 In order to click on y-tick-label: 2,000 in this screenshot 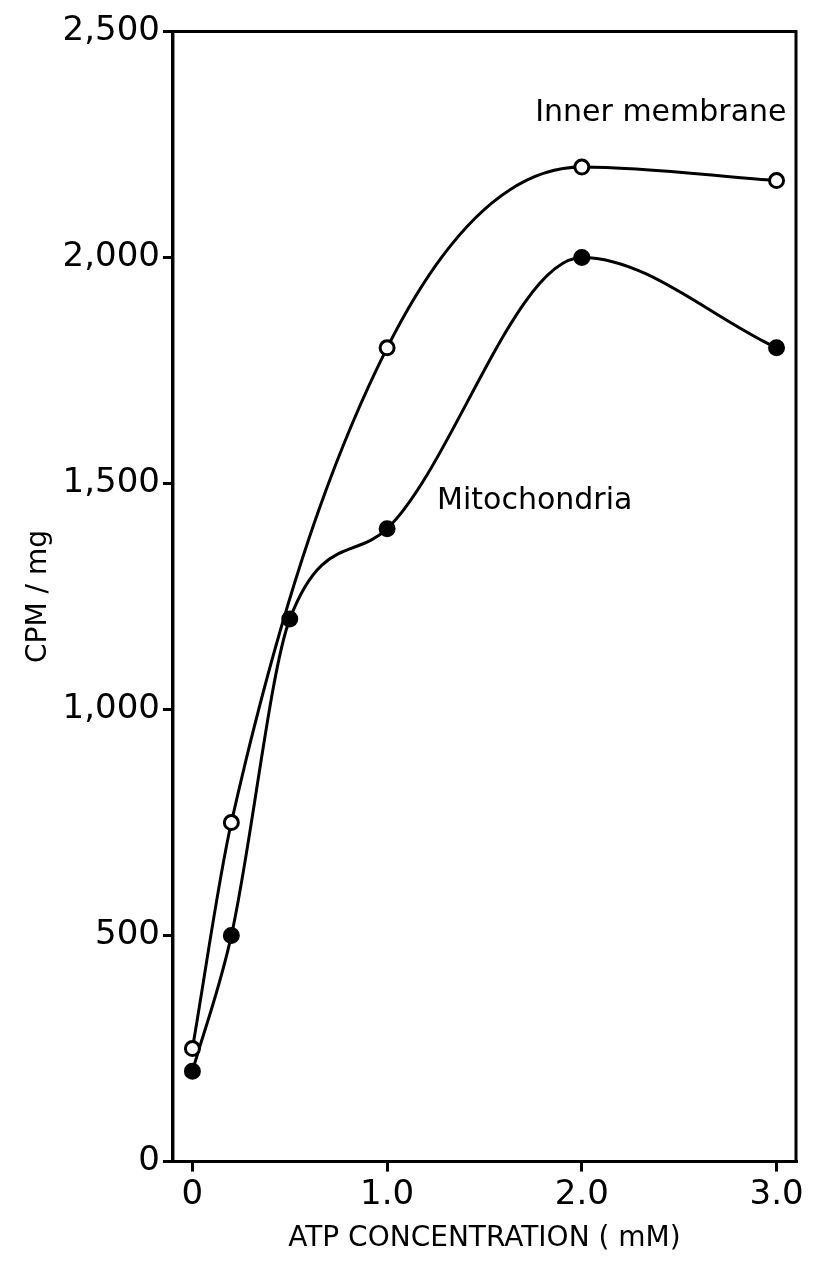, I will do `click(111, 254)`.